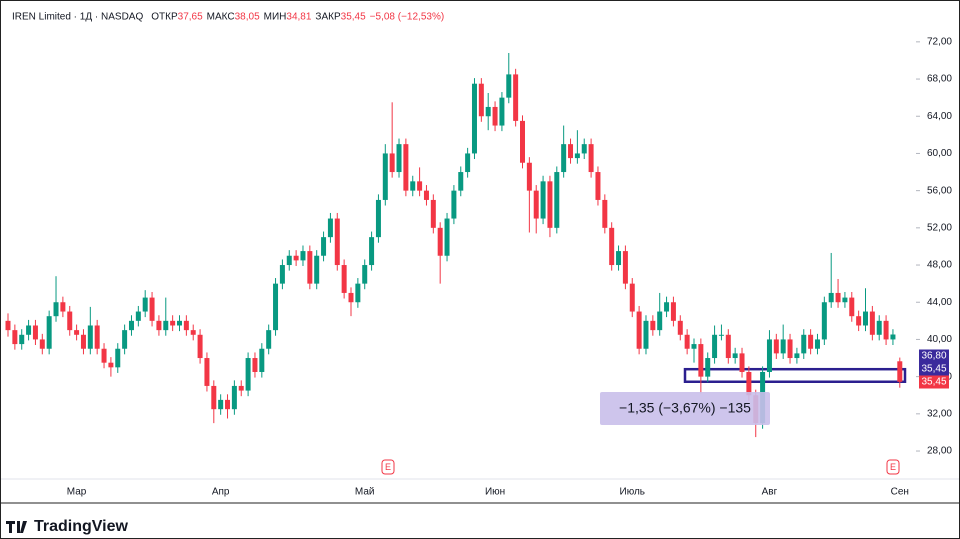  I want to click on x-tick-label: Июн, so click(495, 492).